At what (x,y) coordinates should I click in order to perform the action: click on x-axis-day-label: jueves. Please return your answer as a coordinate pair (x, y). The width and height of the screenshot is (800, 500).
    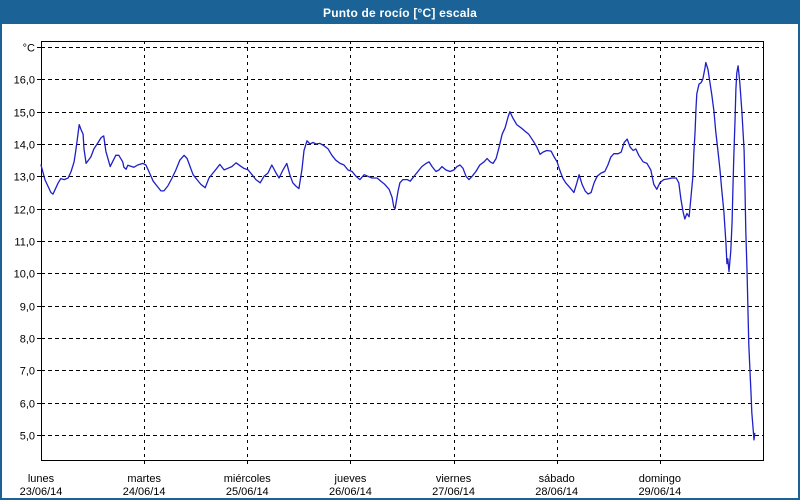
    Looking at the image, I should click on (350, 479).